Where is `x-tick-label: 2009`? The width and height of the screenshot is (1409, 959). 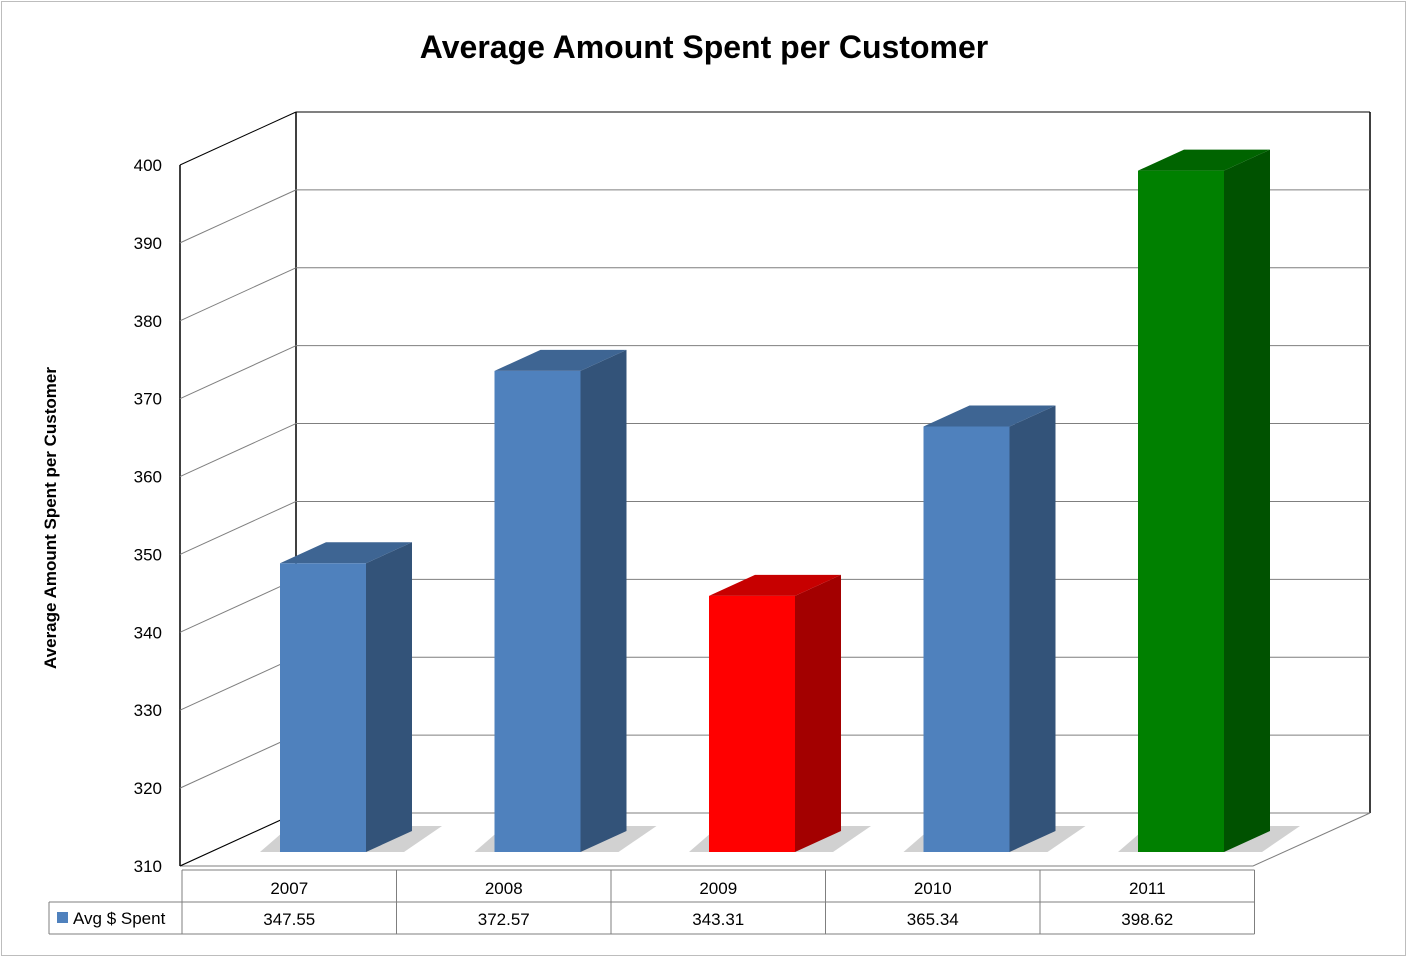
x-tick-label: 2009 is located at coordinates (718, 888).